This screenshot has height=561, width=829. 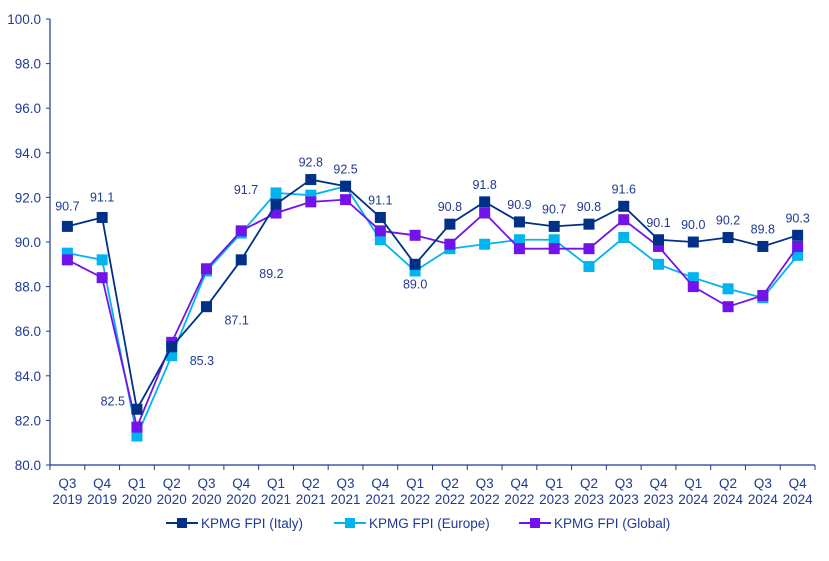 What do you see at coordinates (429, 523) in the screenshot?
I see `legend-label: KPMG FPI (Europe)` at bounding box center [429, 523].